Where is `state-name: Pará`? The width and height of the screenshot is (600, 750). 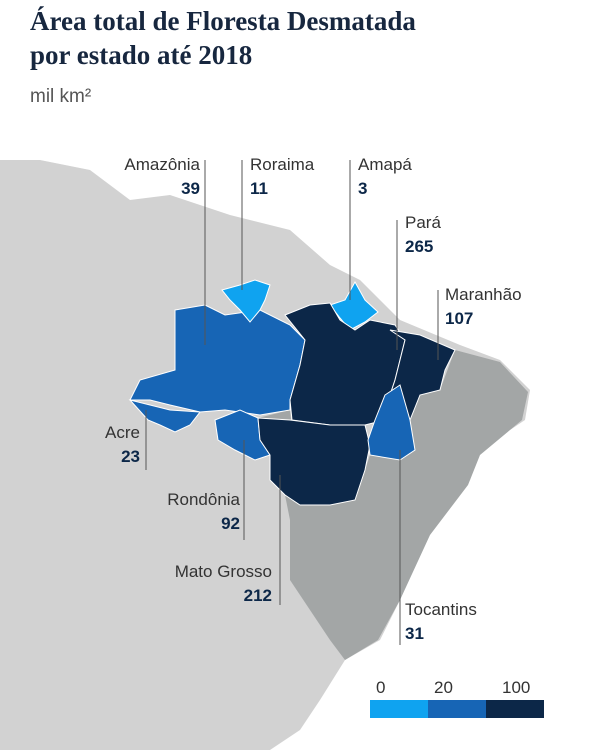 state-name: Pará is located at coordinates (423, 222).